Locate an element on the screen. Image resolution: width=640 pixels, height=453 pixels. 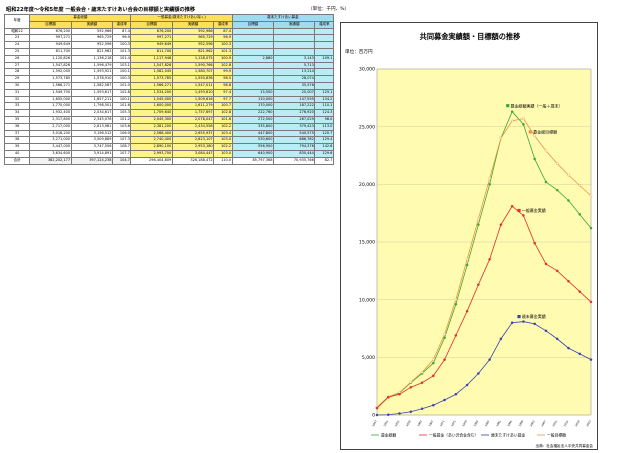
value-cell: 103.1 is located at coordinates (122, 65).